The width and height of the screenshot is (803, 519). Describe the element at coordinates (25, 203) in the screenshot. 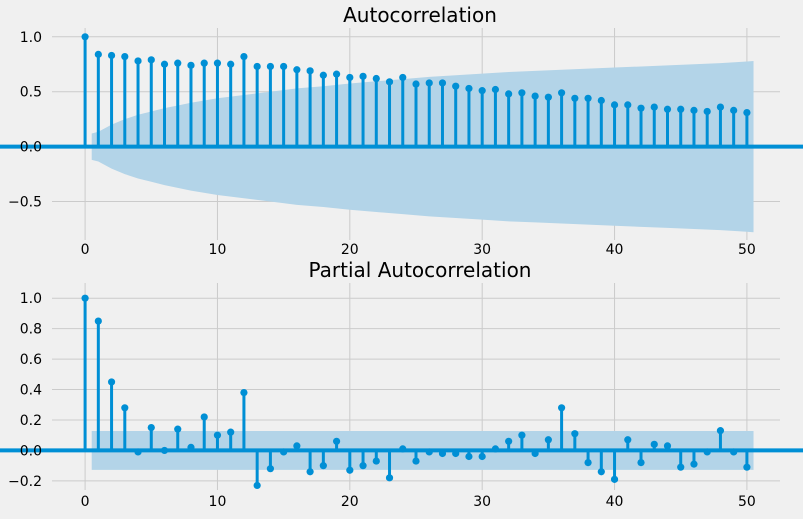

I see `acf-y-tick-label: −0.5` at that location.